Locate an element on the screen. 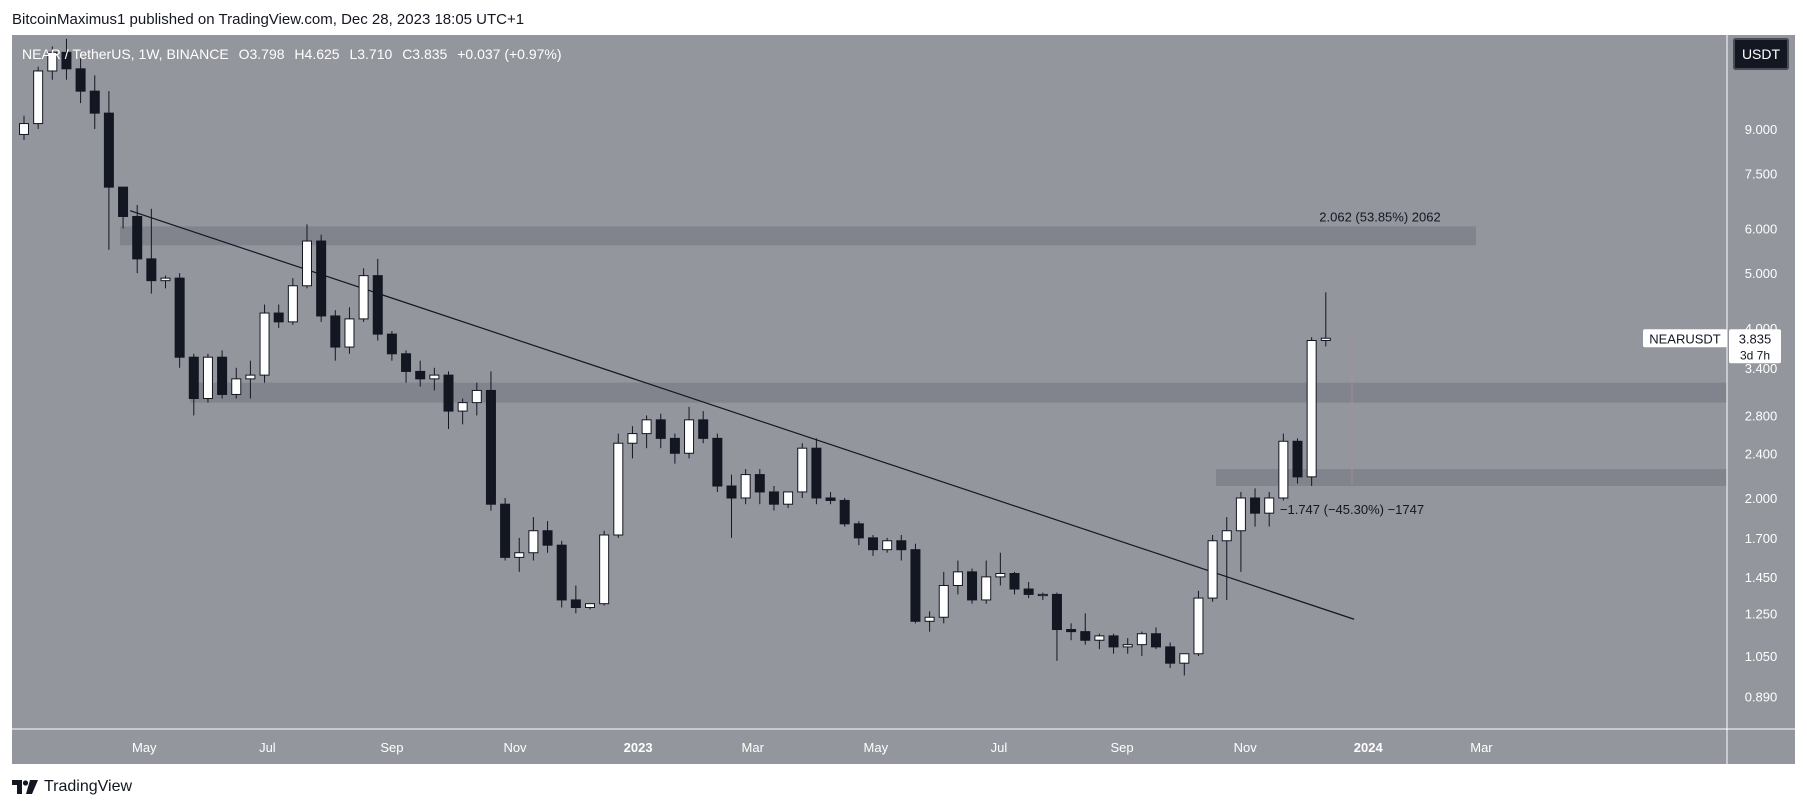 The width and height of the screenshot is (1807, 809). currency-button: USDT is located at coordinates (1761, 54).